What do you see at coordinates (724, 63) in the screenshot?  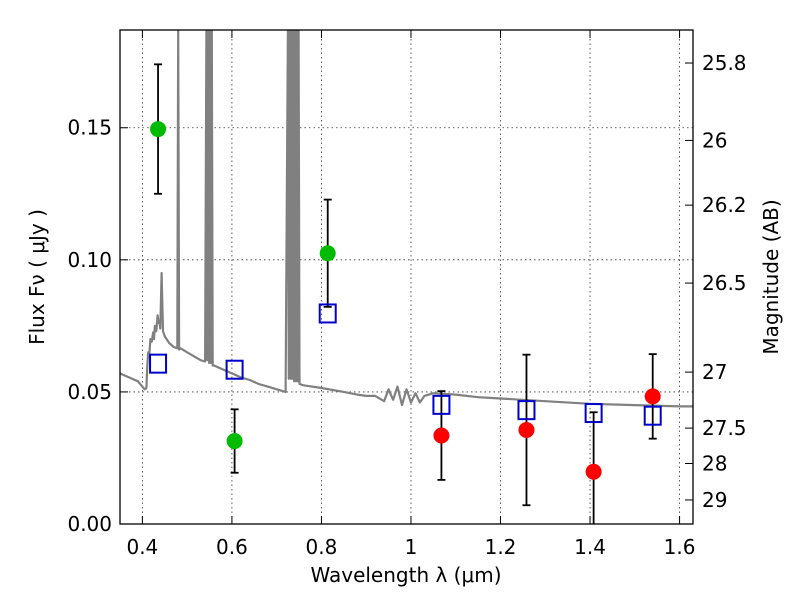 I see `y2-tick-label: 25.8` at bounding box center [724, 63].